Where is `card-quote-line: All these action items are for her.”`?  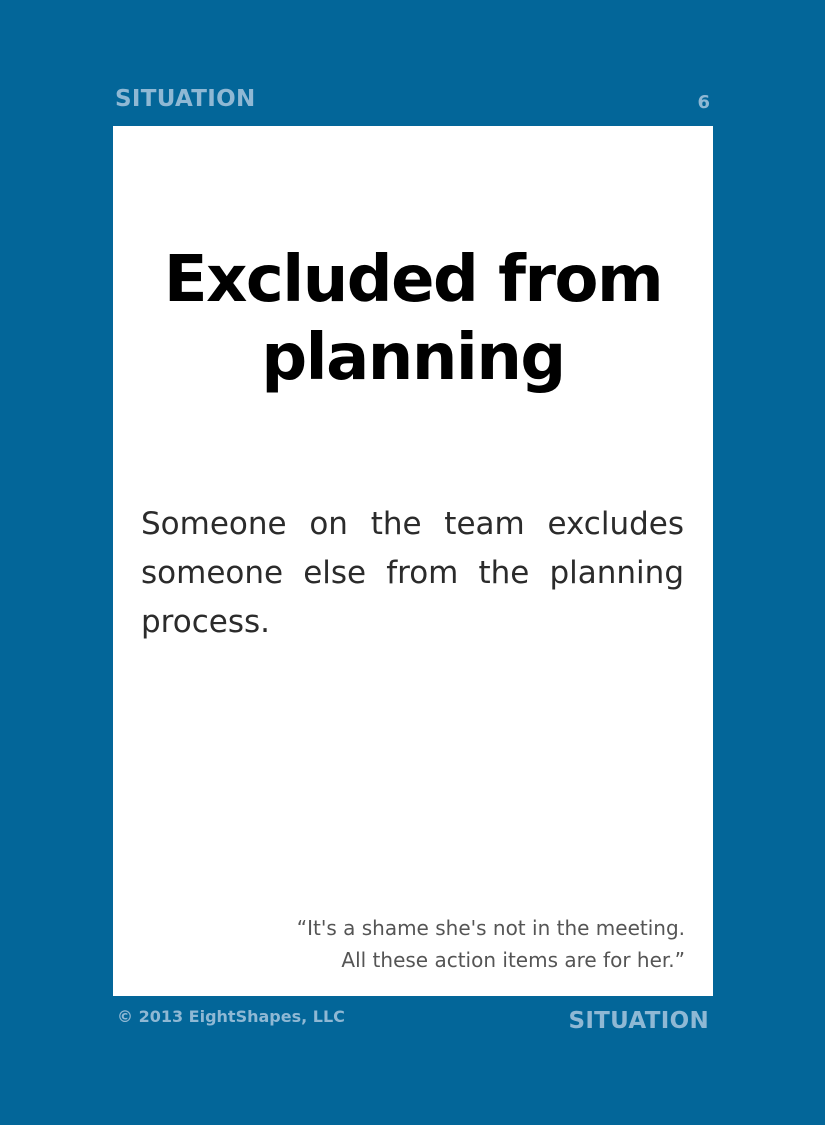 card-quote-line: All these action items are for her.” is located at coordinates (513, 960).